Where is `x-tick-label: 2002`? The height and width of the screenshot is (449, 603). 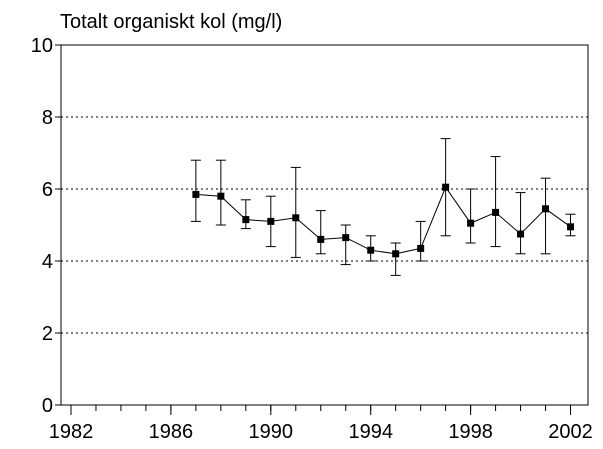 x-tick-label: 2002 is located at coordinates (570, 432).